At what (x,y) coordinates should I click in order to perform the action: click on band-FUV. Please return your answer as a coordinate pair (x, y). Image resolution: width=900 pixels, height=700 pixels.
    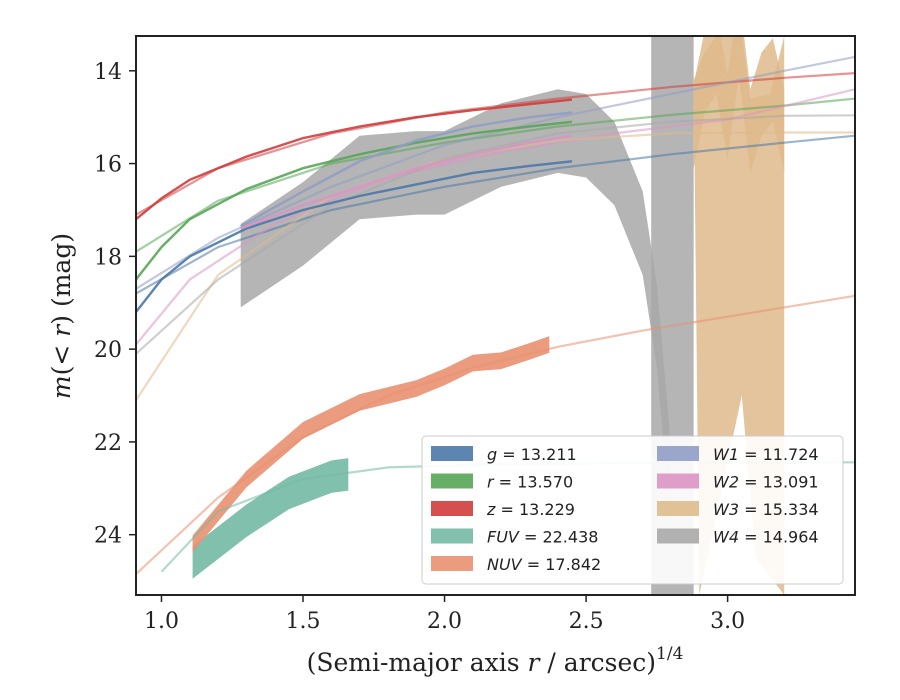
    Looking at the image, I should click on (270, 518).